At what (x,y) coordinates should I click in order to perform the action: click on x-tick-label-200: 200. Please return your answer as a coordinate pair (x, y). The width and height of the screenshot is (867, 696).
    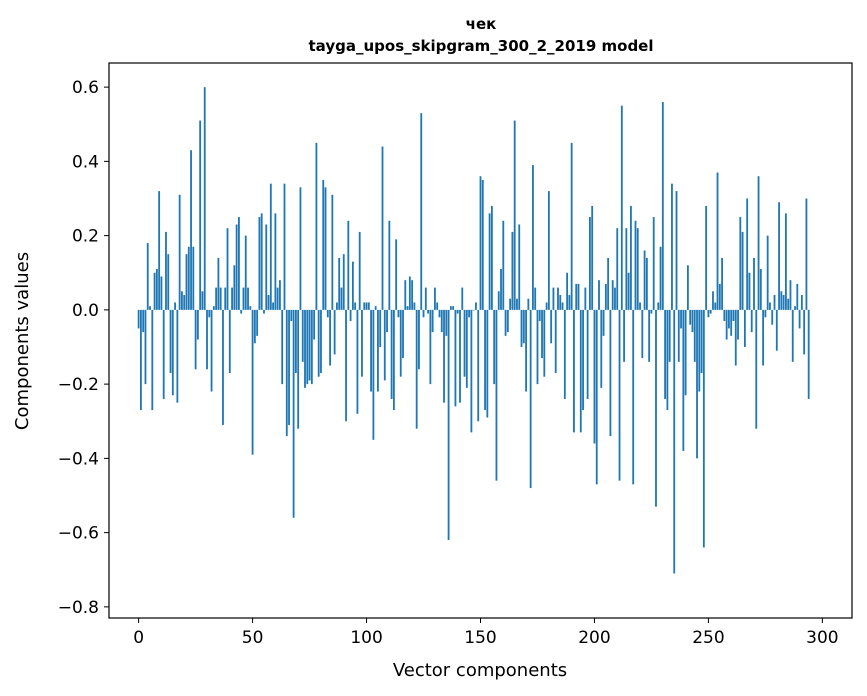
    Looking at the image, I should click on (594, 638).